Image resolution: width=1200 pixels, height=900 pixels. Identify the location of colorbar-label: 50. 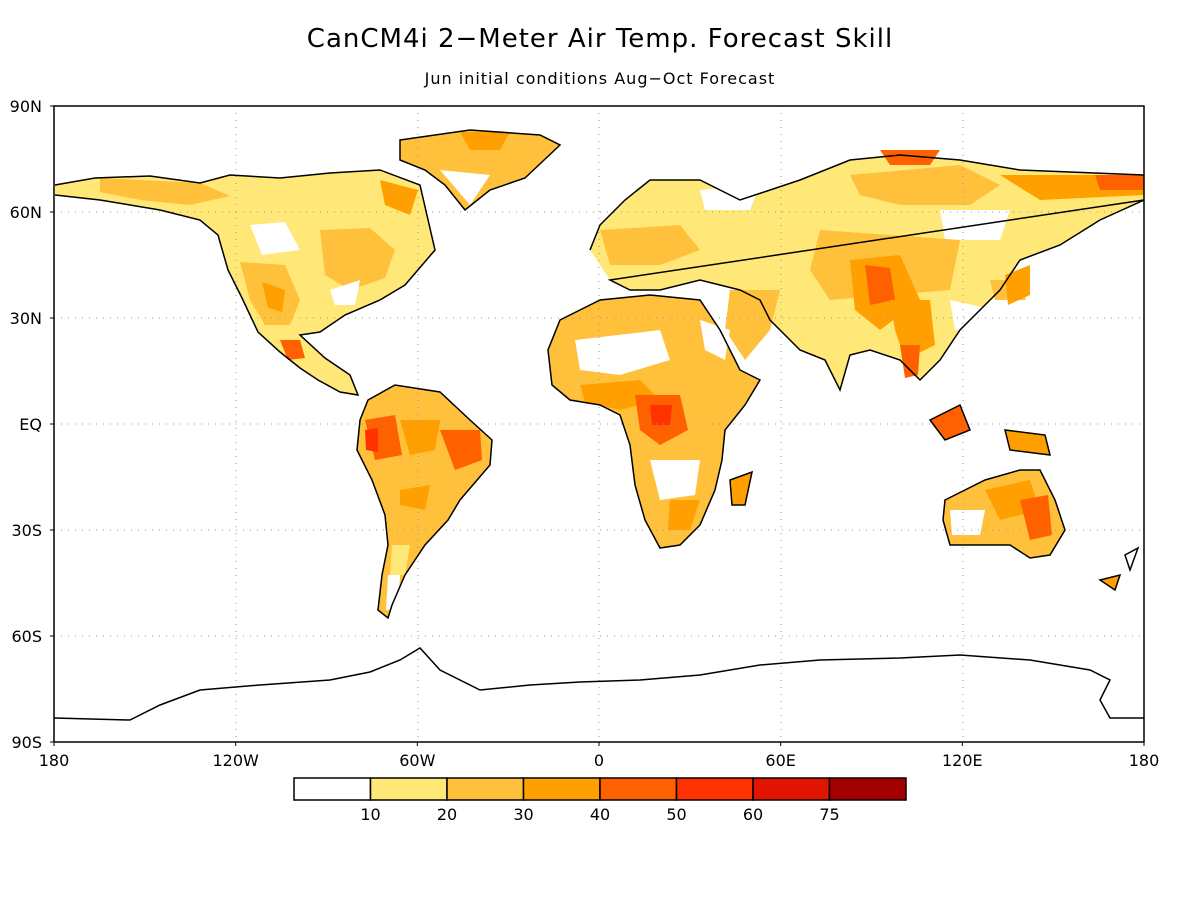
(676, 814).